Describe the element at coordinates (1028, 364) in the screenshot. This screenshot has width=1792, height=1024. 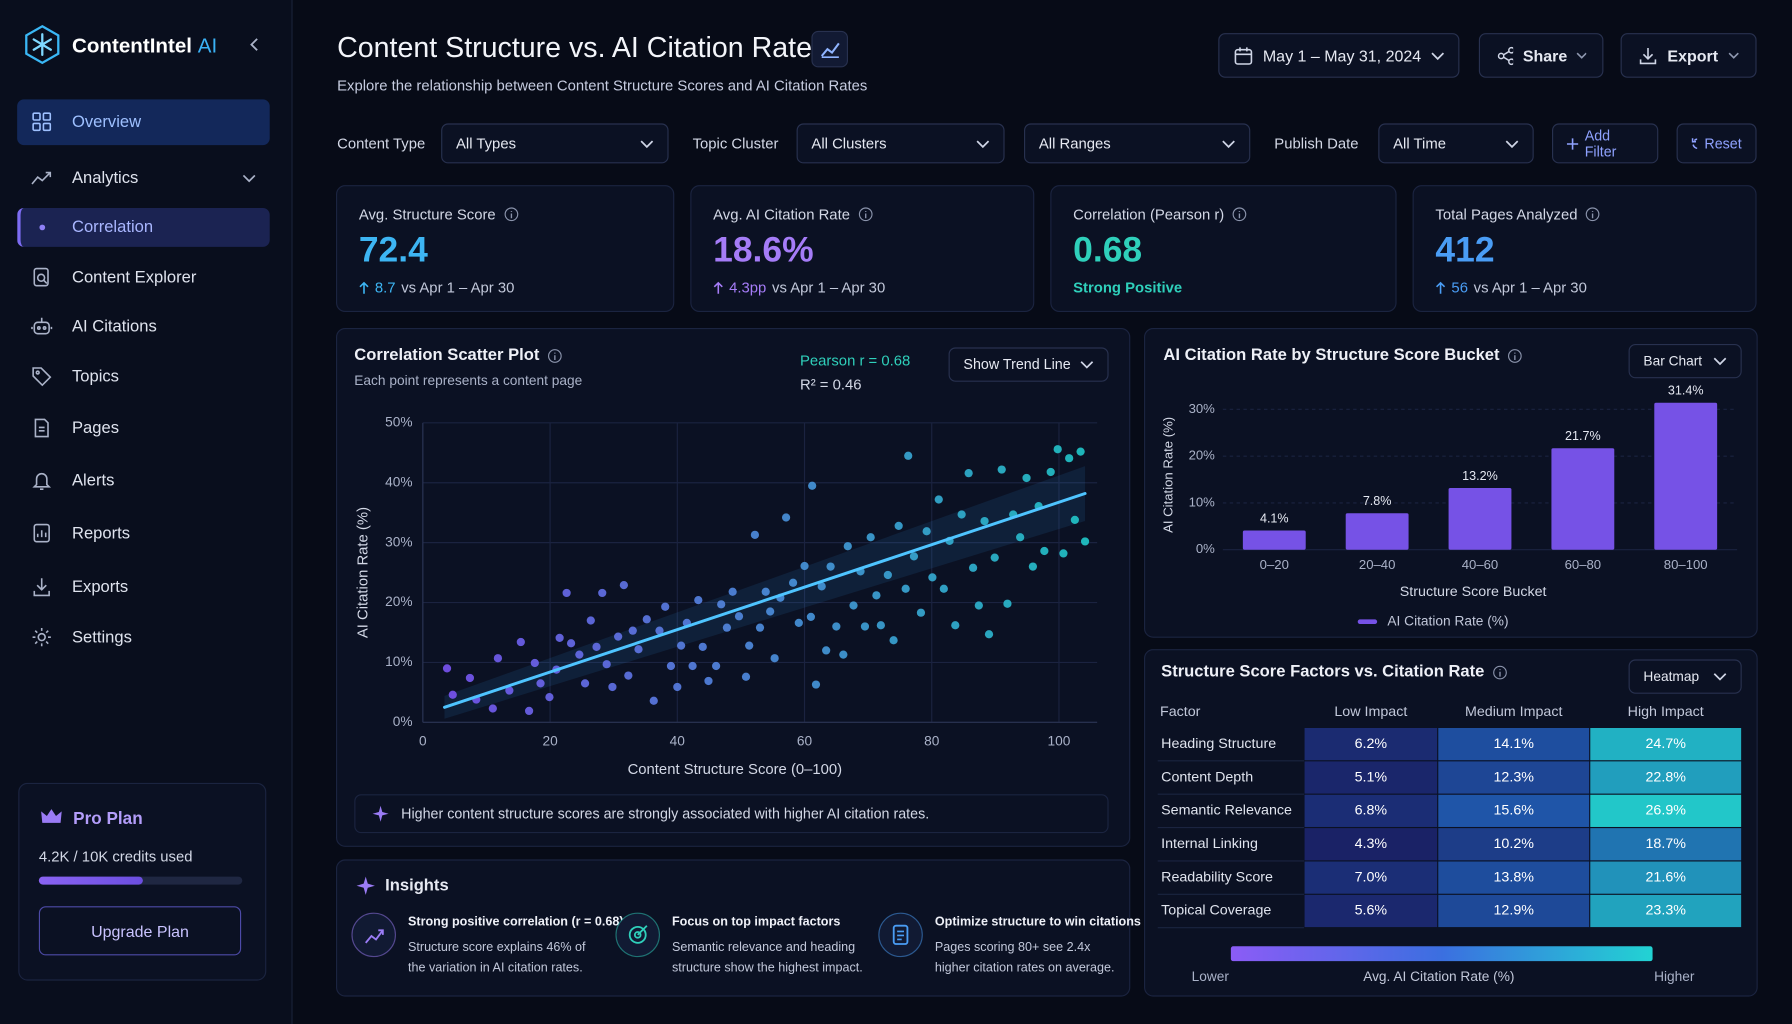
I see `trend-line-select: Show Trend Line` at that location.